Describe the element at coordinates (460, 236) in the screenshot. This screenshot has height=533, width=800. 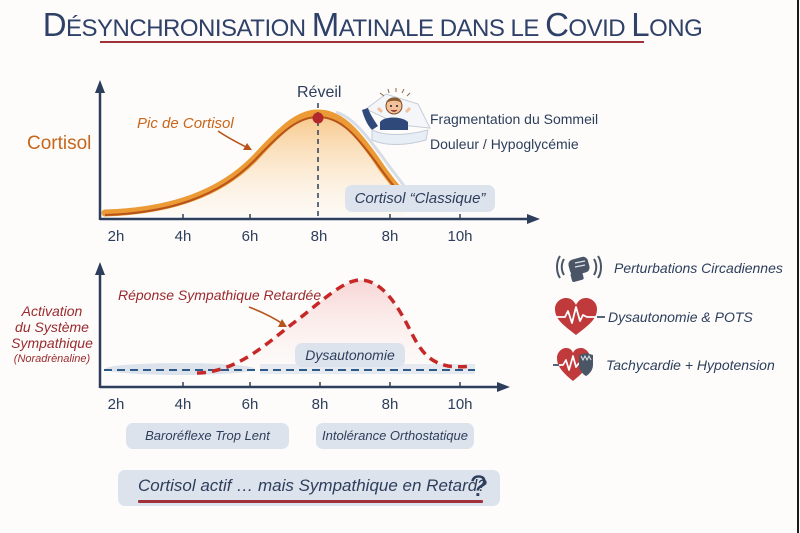
I see `top-x-tick: 10h` at that location.